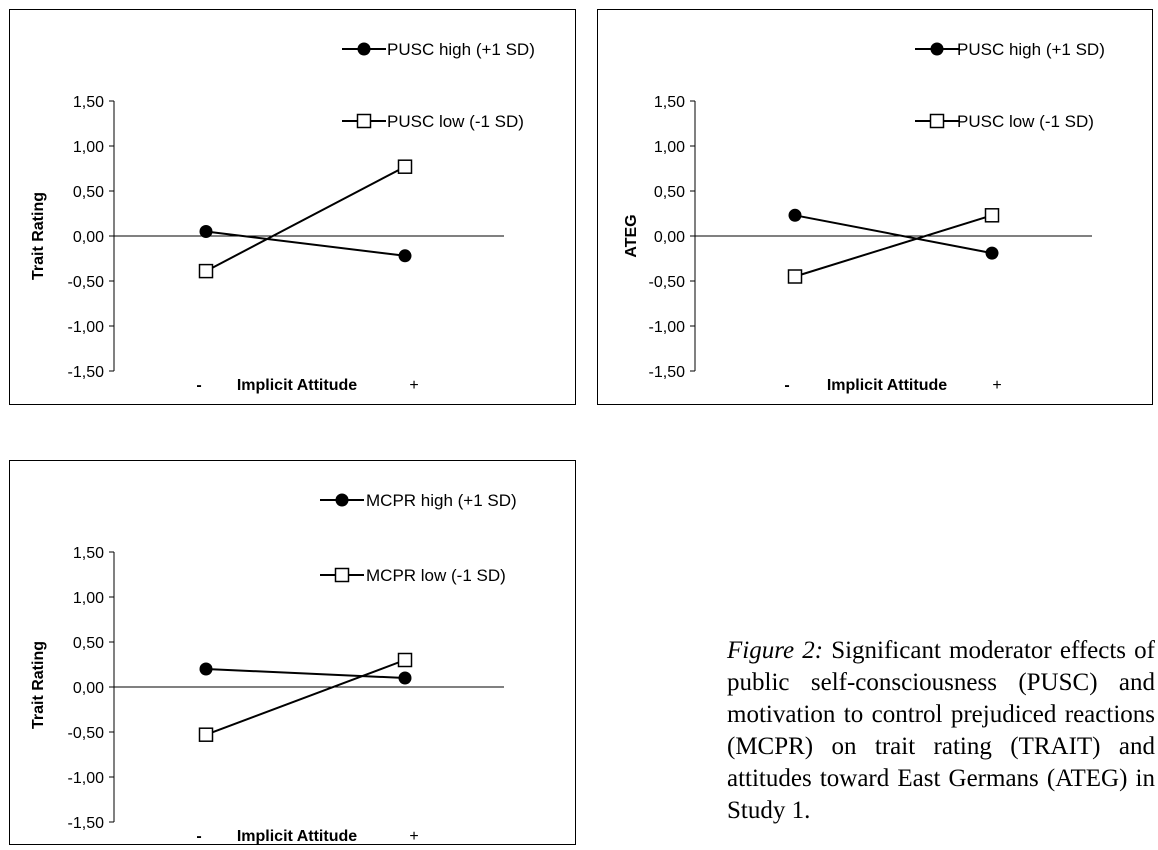 This screenshot has height=850, width=1158. I want to click on legend-label: MCPR high (+1 SD), so click(441, 500).